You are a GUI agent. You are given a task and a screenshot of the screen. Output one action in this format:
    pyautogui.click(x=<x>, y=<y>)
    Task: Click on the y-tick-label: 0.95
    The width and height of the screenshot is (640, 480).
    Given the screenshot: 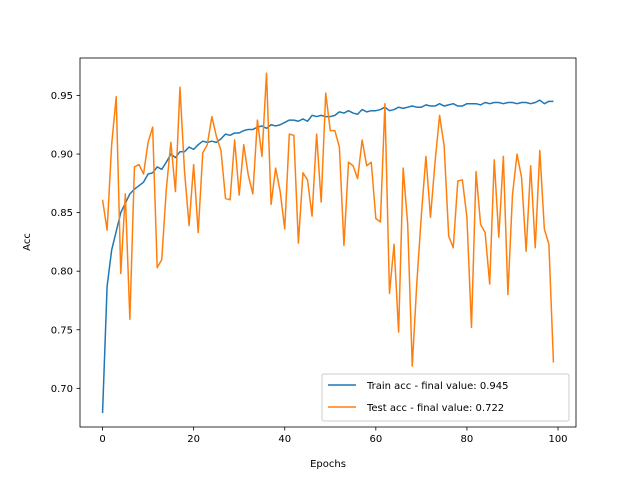 What is the action you would take?
    pyautogui.click(x=62, y=96)
    